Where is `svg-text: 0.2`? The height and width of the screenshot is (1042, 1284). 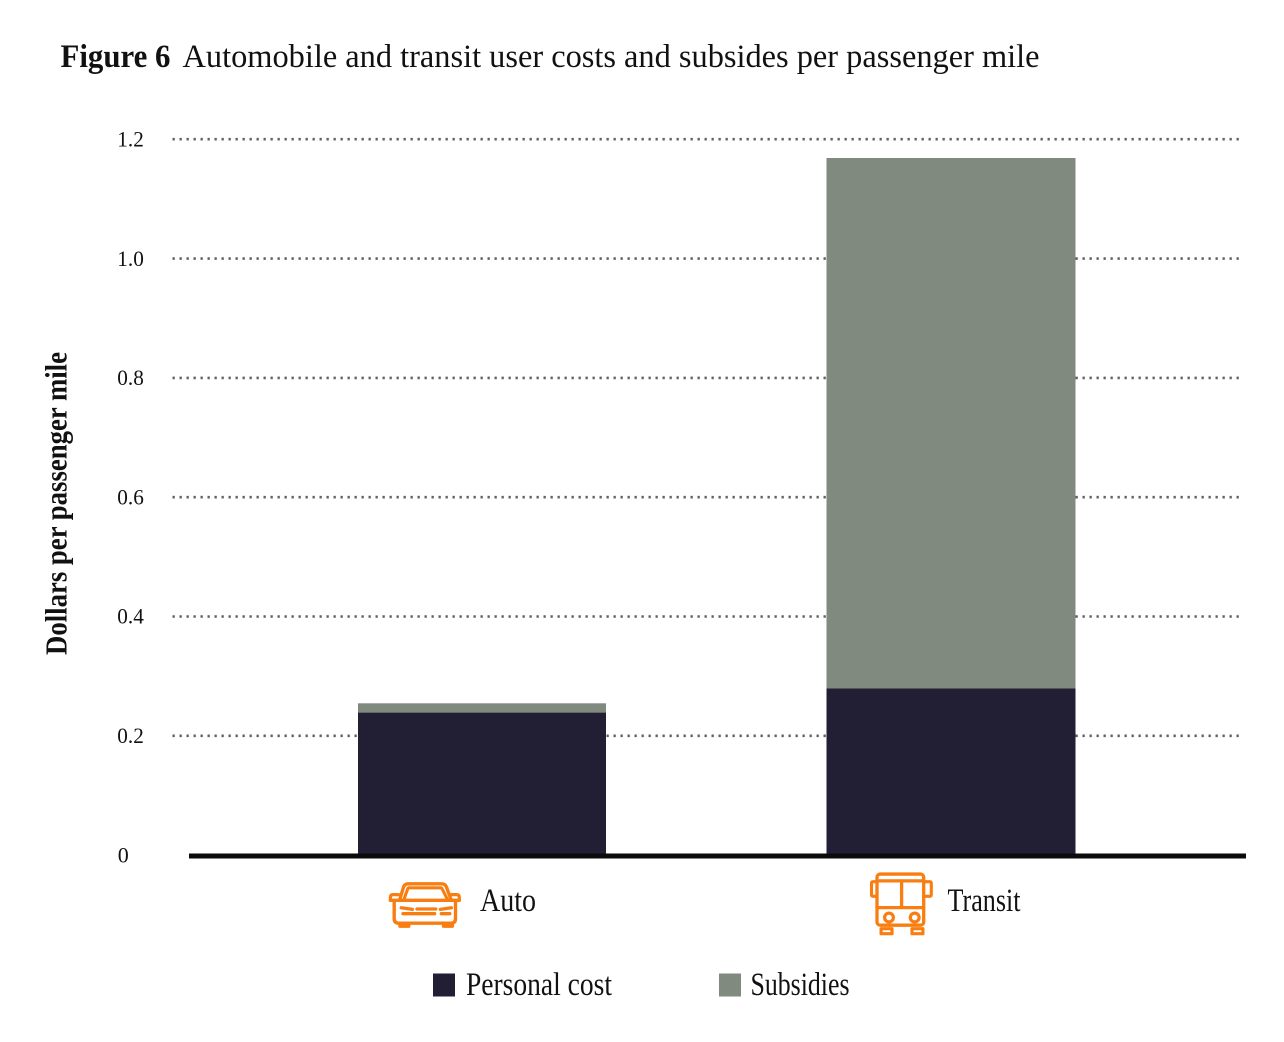
svg-text: 0.2 is located at coordinates (130, 735).